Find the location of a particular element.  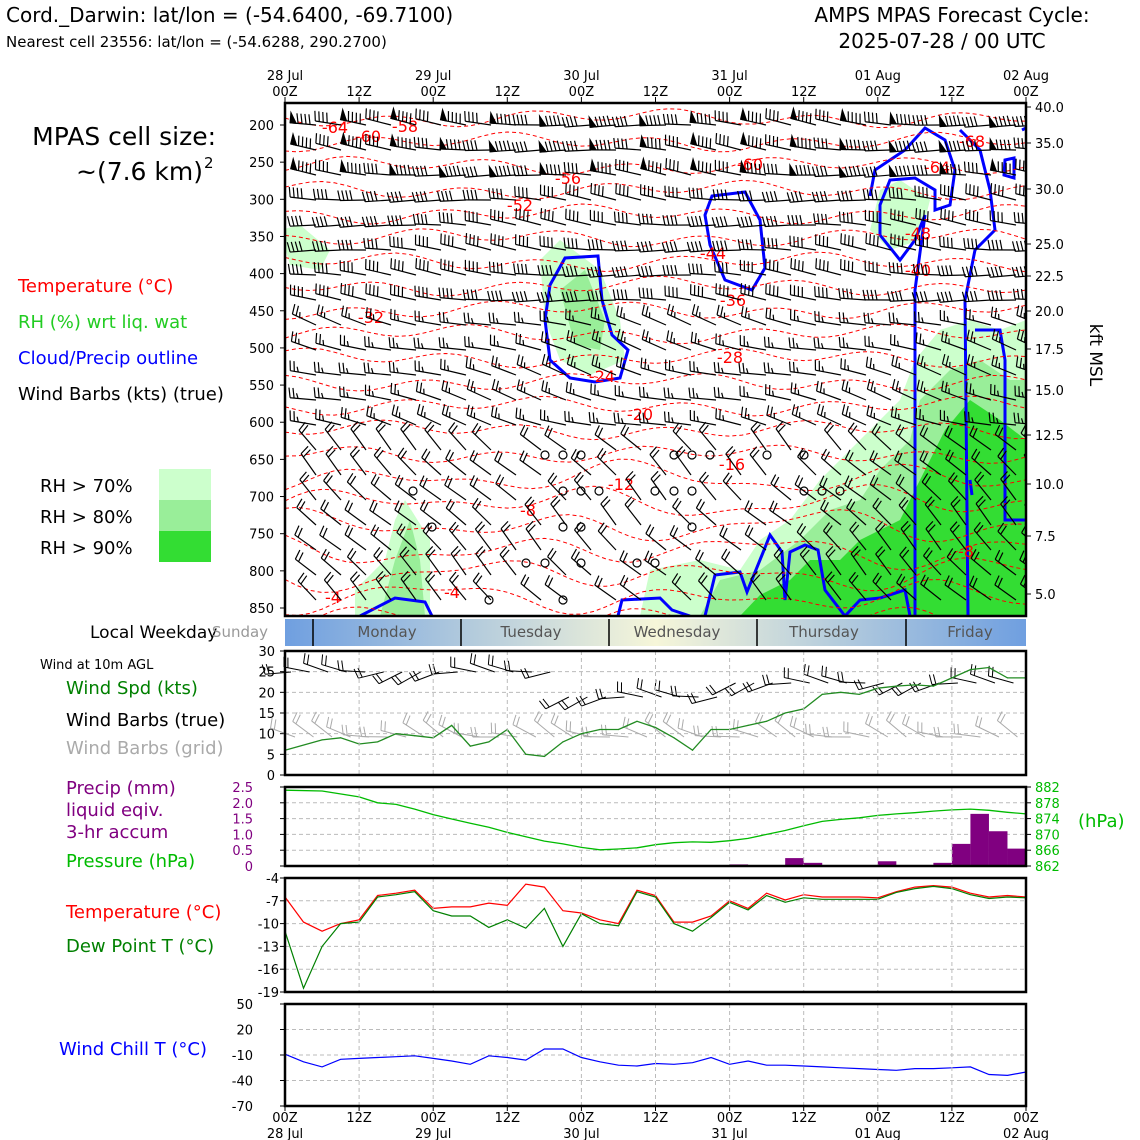

wind-y-tick-label: 30 is located at coordinates (266, 652).